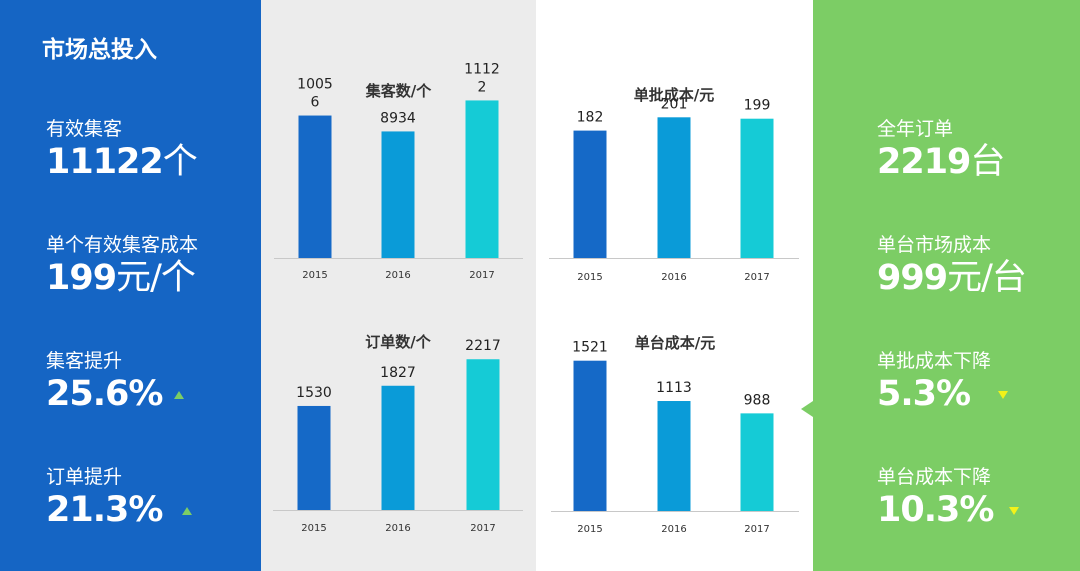 This screenshot has width=1080, height=571. I want to click on metric-value: 2219台, so click(941, 162).